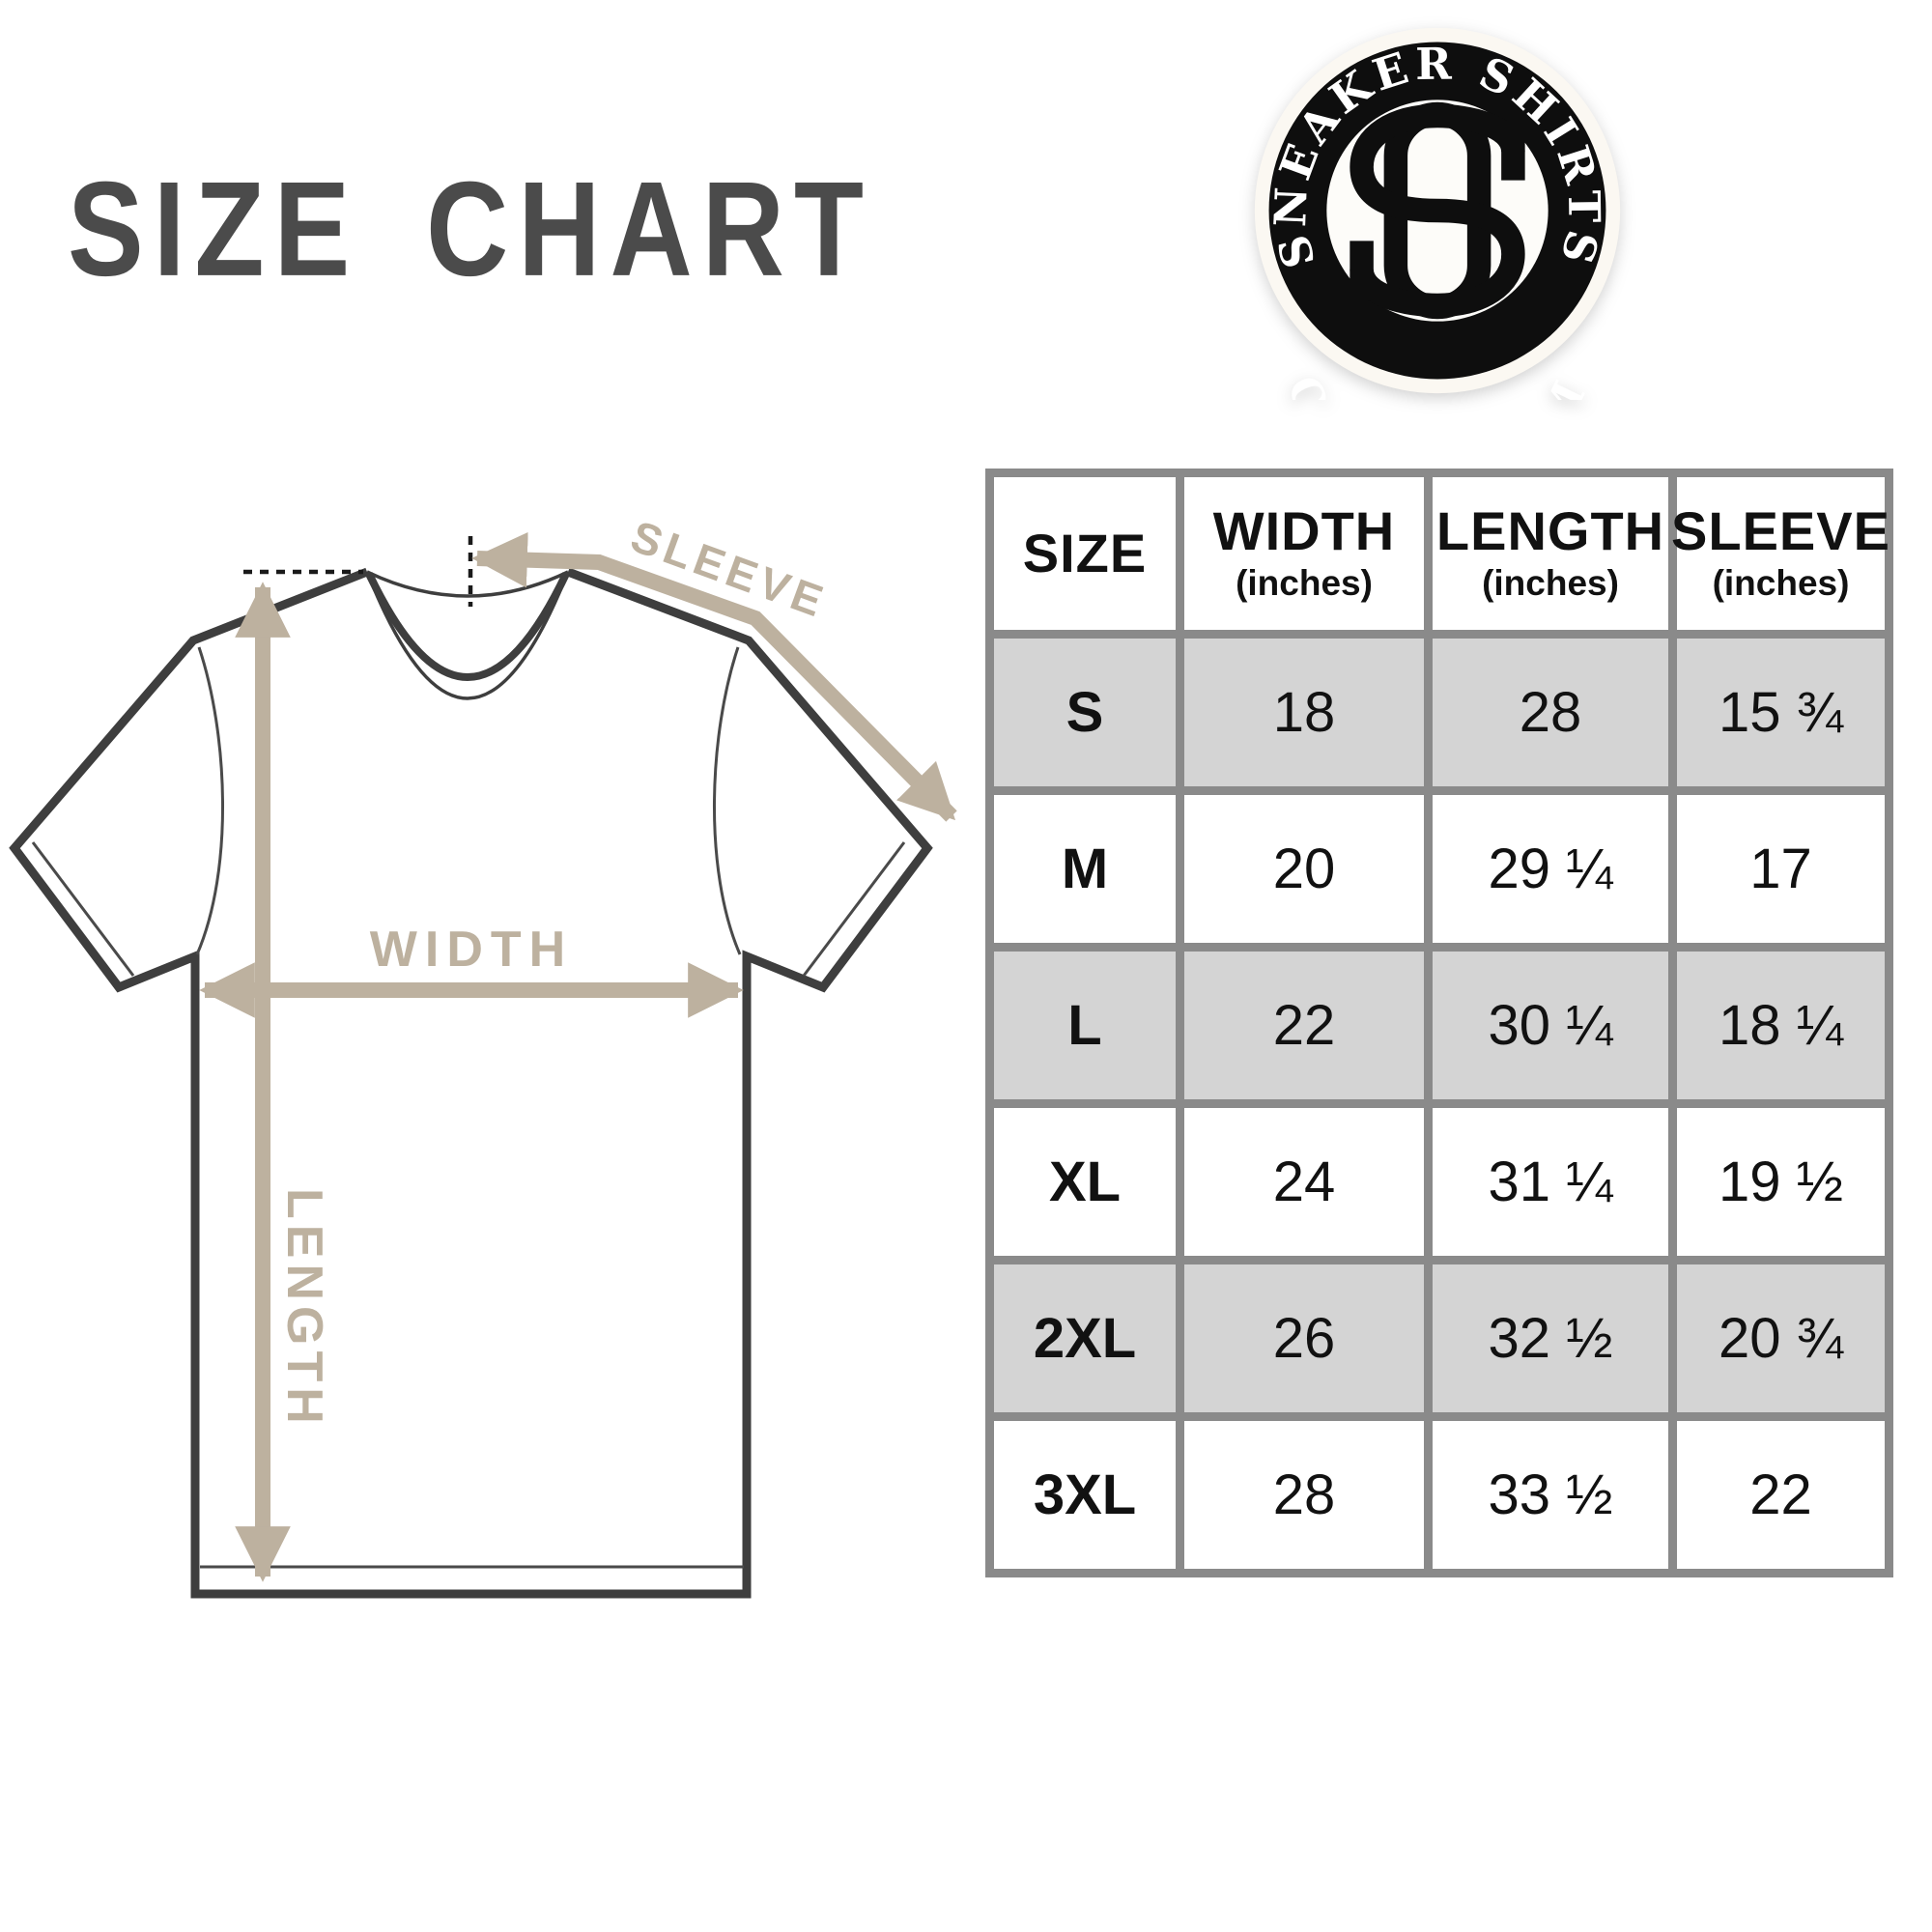 The image size is (1932, 1932). What do you see at coordinates (1550, 1338) in the screenshot?
I see `table-row-2xl-length: 32 ½` at bounding box center [1550, 1338].